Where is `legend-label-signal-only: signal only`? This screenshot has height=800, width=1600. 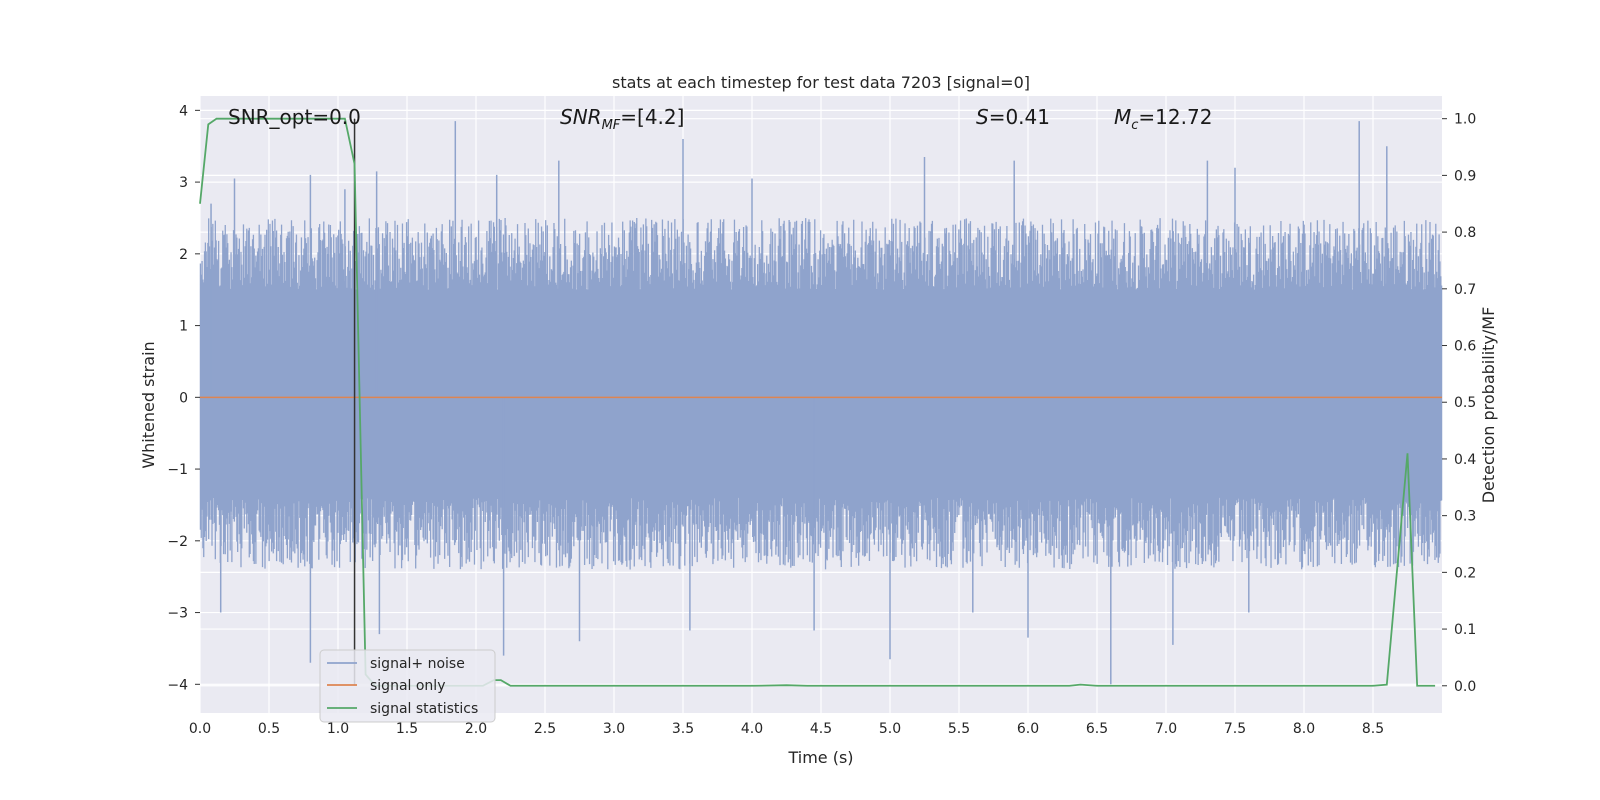
legend-label-signal-only: signal only is located at coordinates (407, 686).